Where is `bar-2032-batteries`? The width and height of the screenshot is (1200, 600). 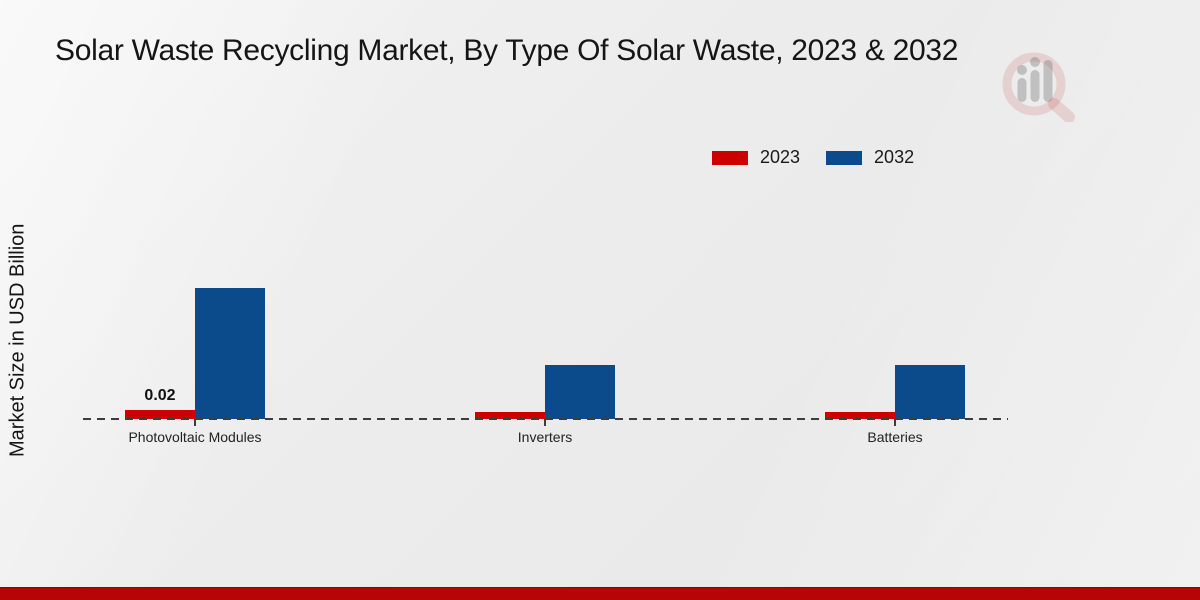
bar-2032-batteries is located at coordinates (930, 392).